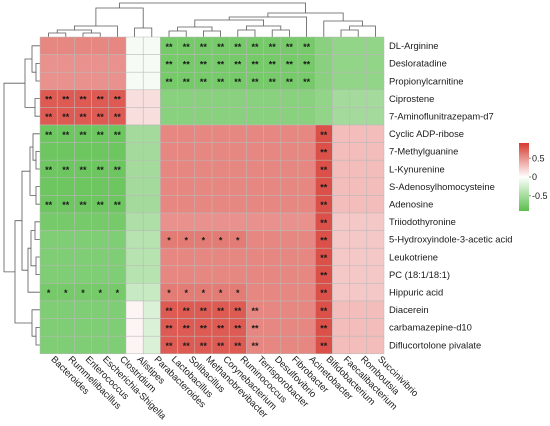  I want to click on legend-colorbar, so click(524, 177).